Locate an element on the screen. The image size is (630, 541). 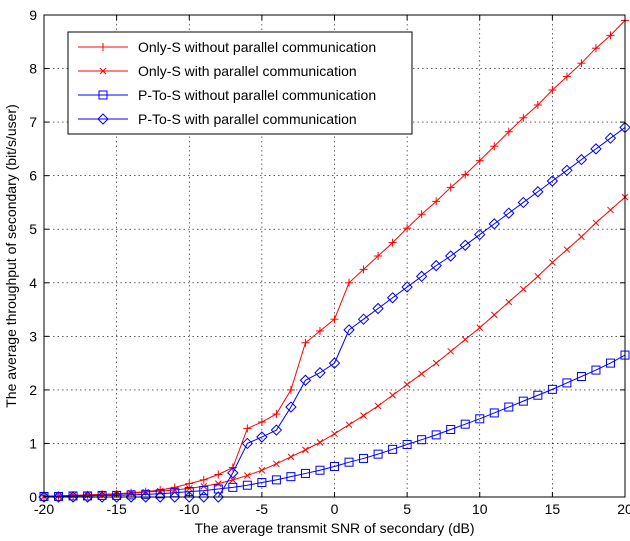
y-tick-label: 2 is located at coordinates (33, 390).